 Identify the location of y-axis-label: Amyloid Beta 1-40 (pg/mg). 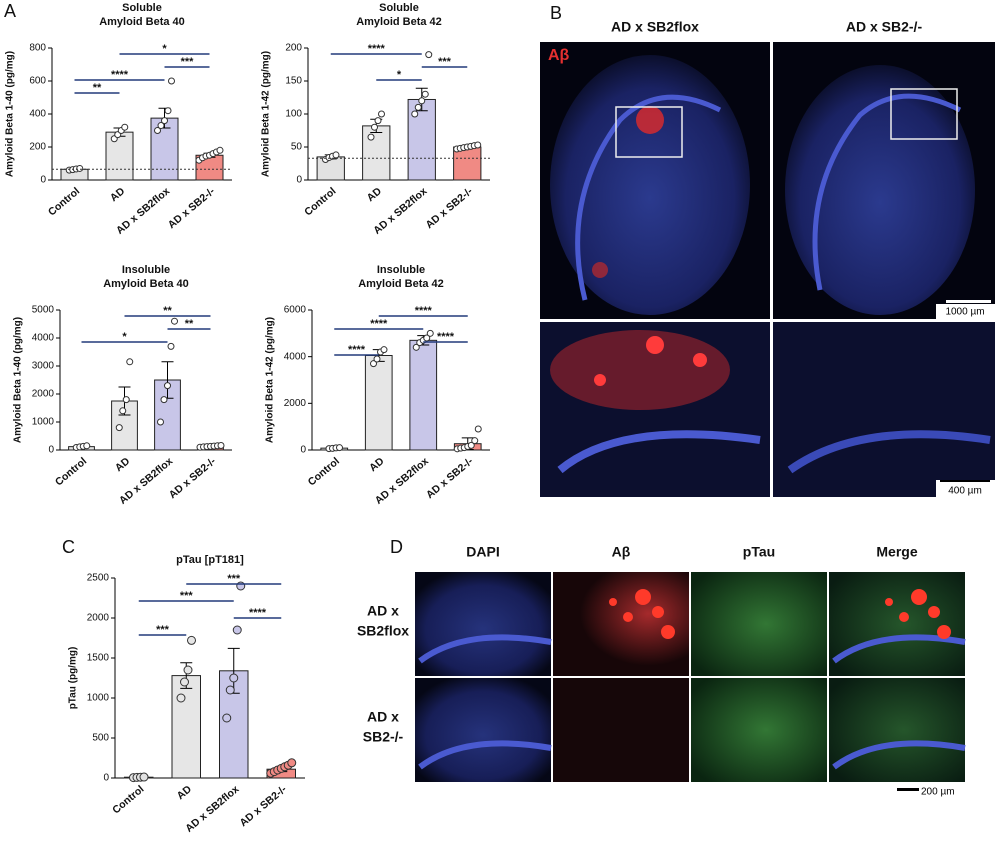
(18, 380).